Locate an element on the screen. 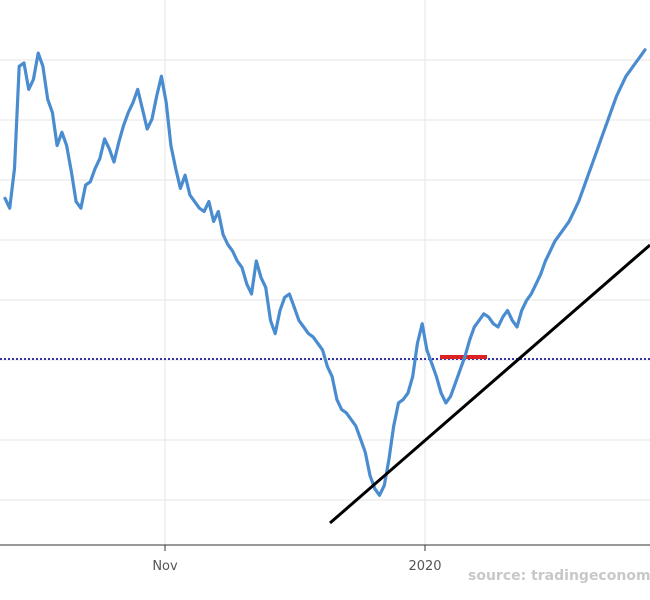 The width and height of the screenshot is (650, 600). source-label: source: tradingeconomics.com is located at coordinates (559, 576).